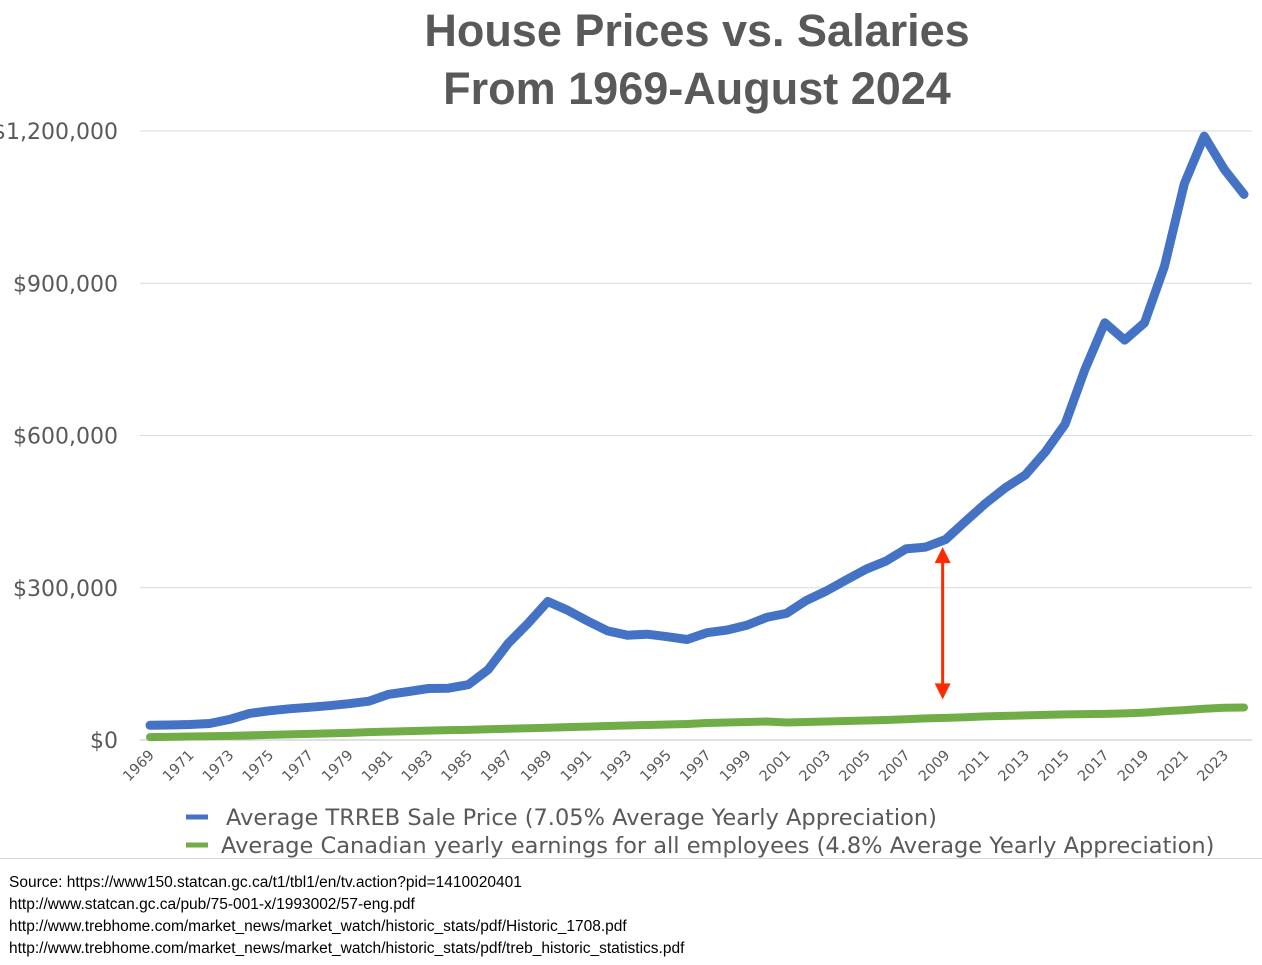 The image size is (1262, 965). I want to click on x-tick-label: 1983, so click(417, 766).